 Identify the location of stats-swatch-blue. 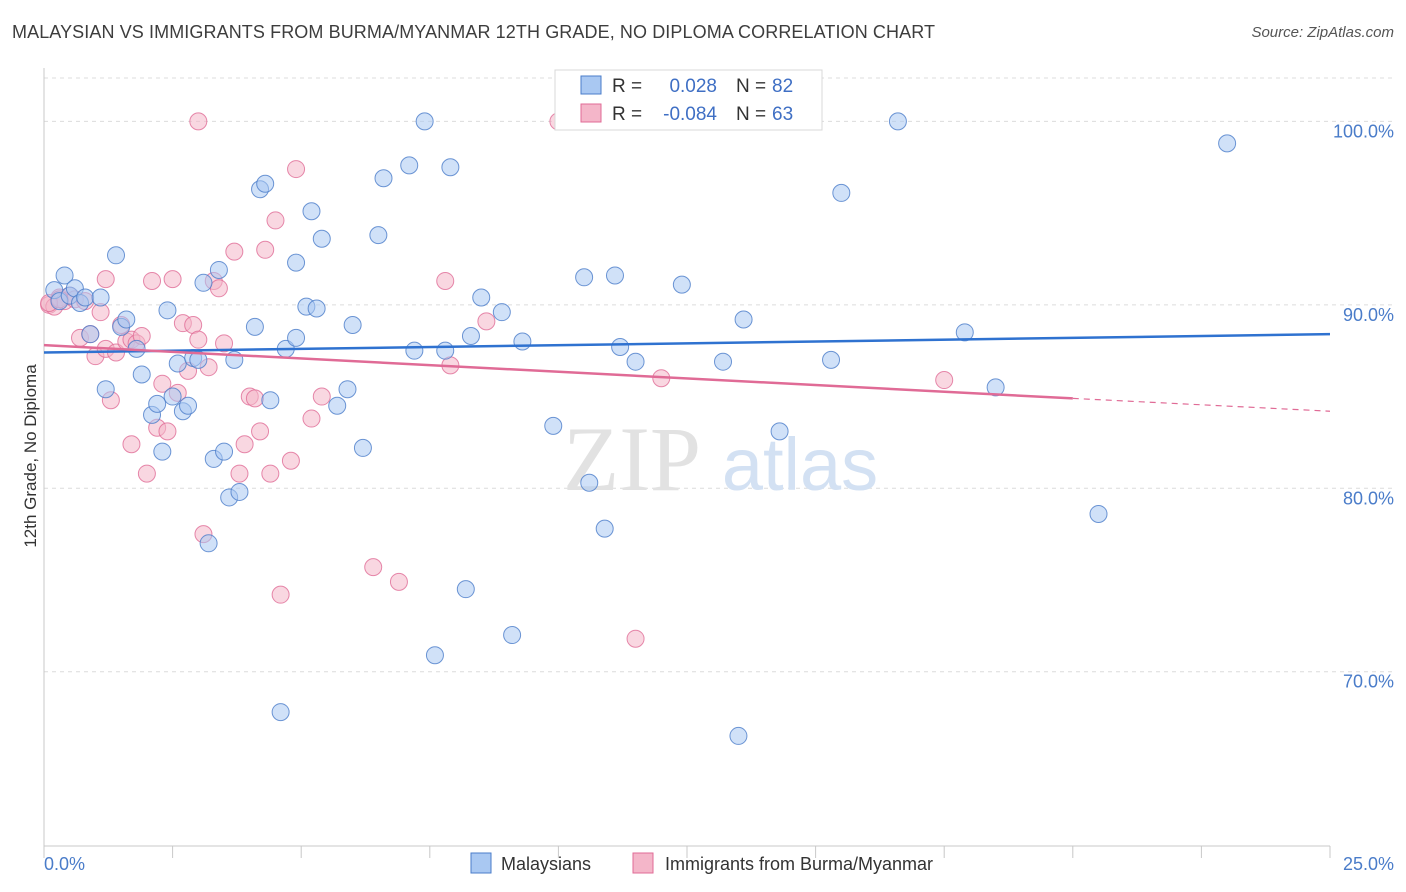
(591, 85).